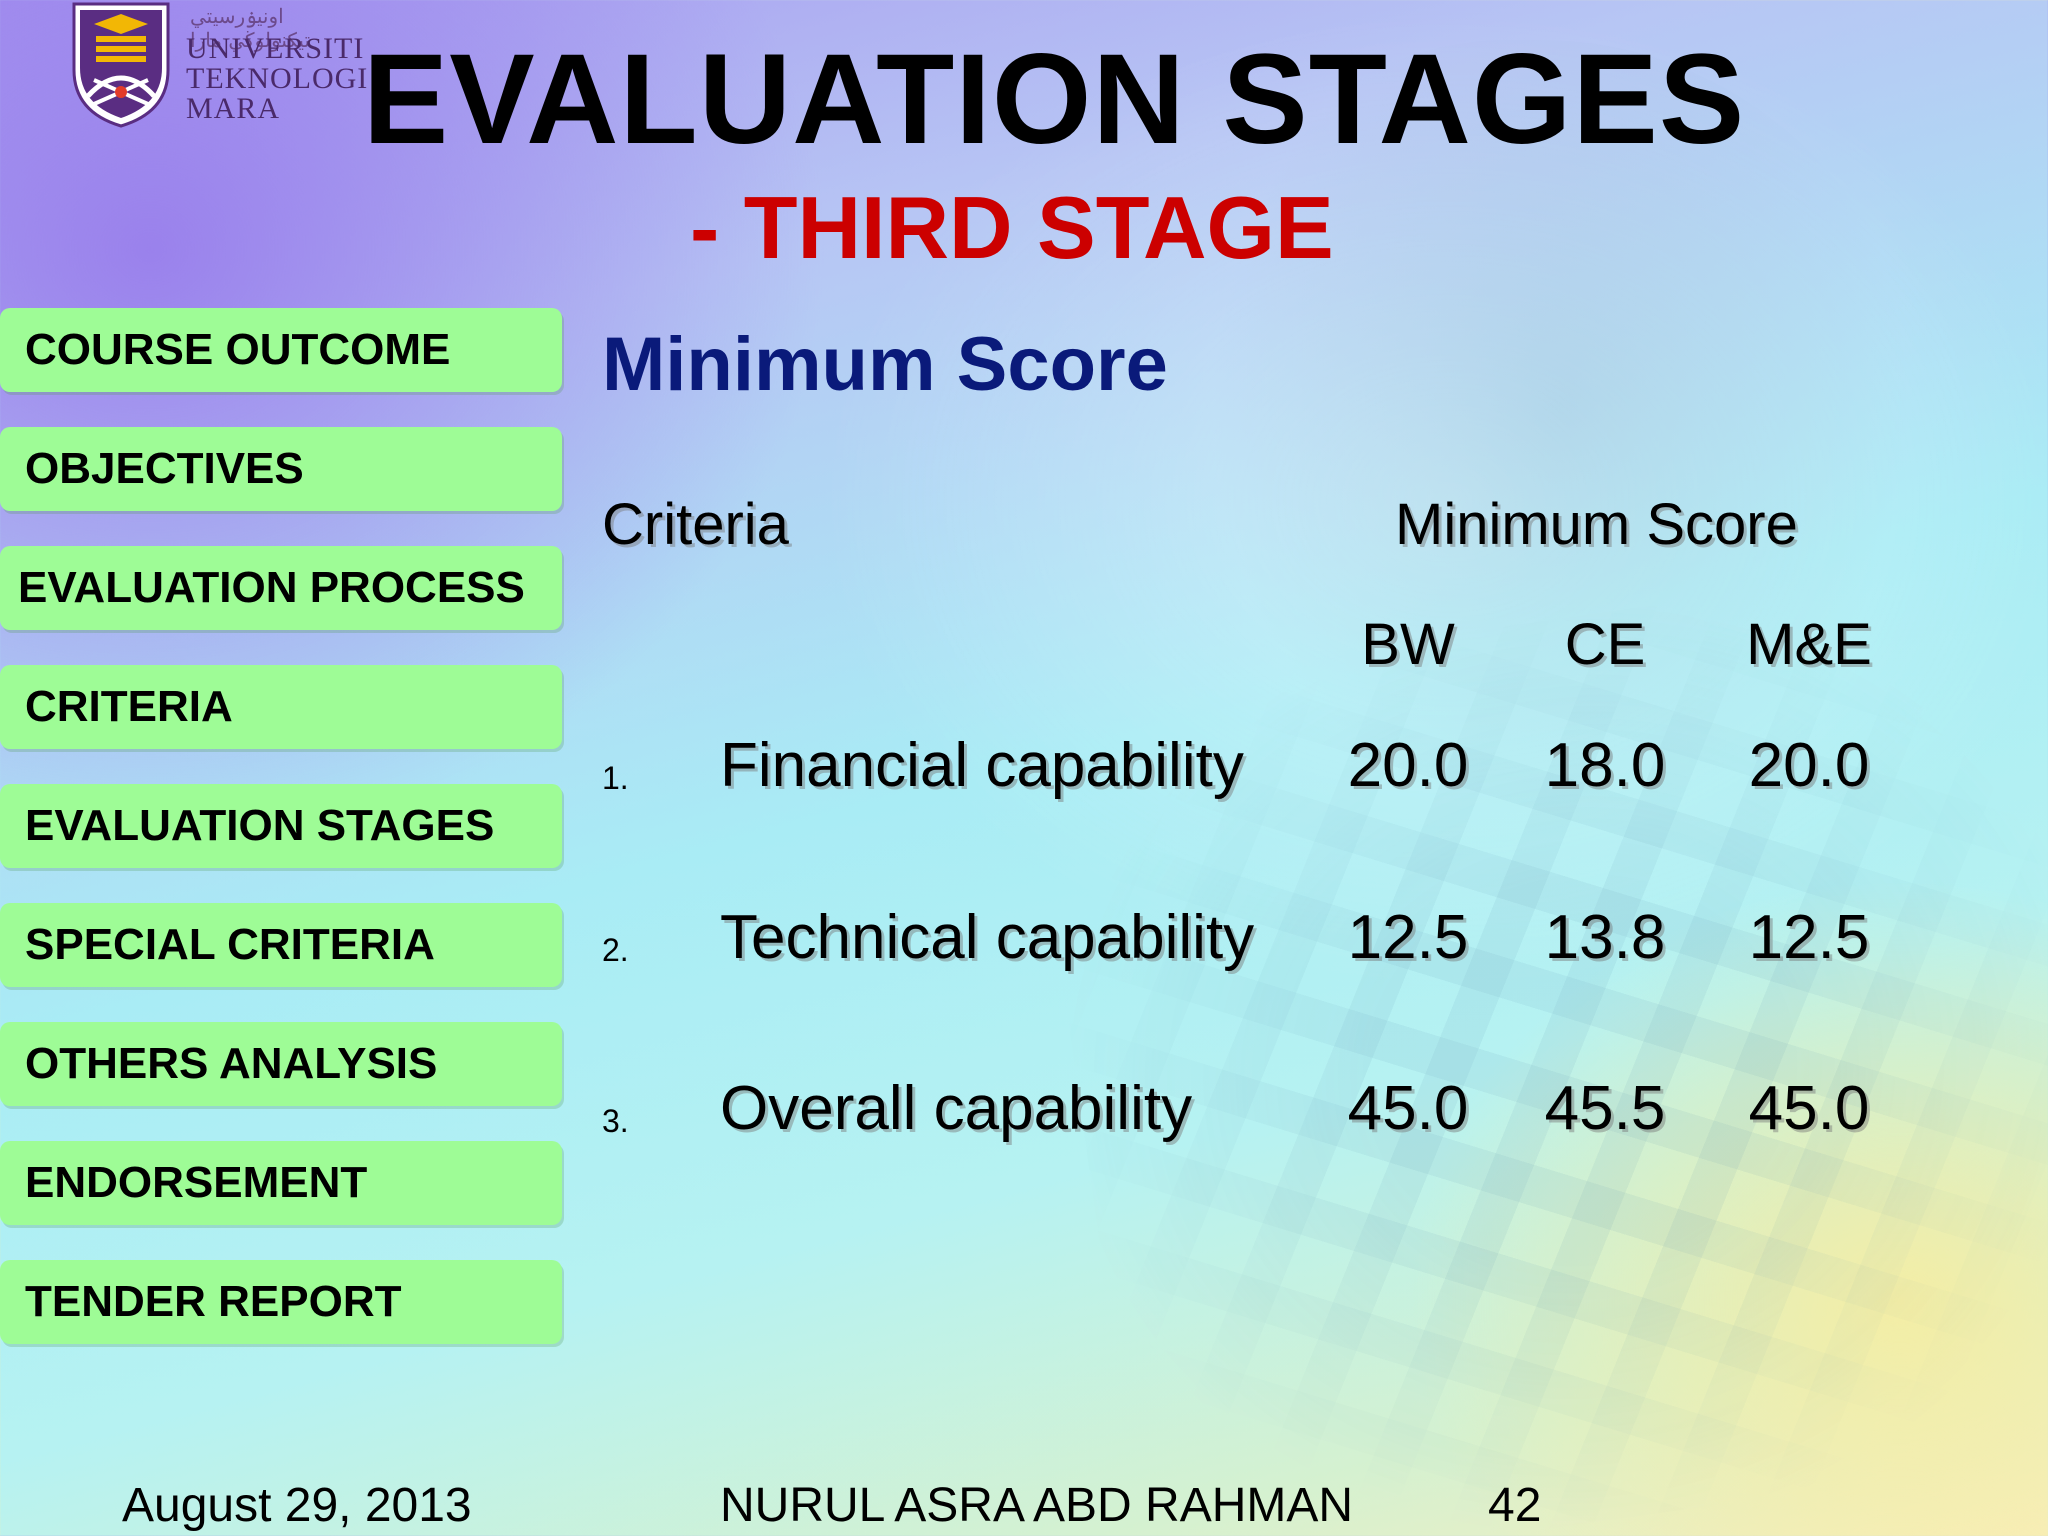 The image size is (2048, 1536). Describe the element at coordinates (987, 937) in the screenshot. I see `row-label-technical: Technical capability` at that location.